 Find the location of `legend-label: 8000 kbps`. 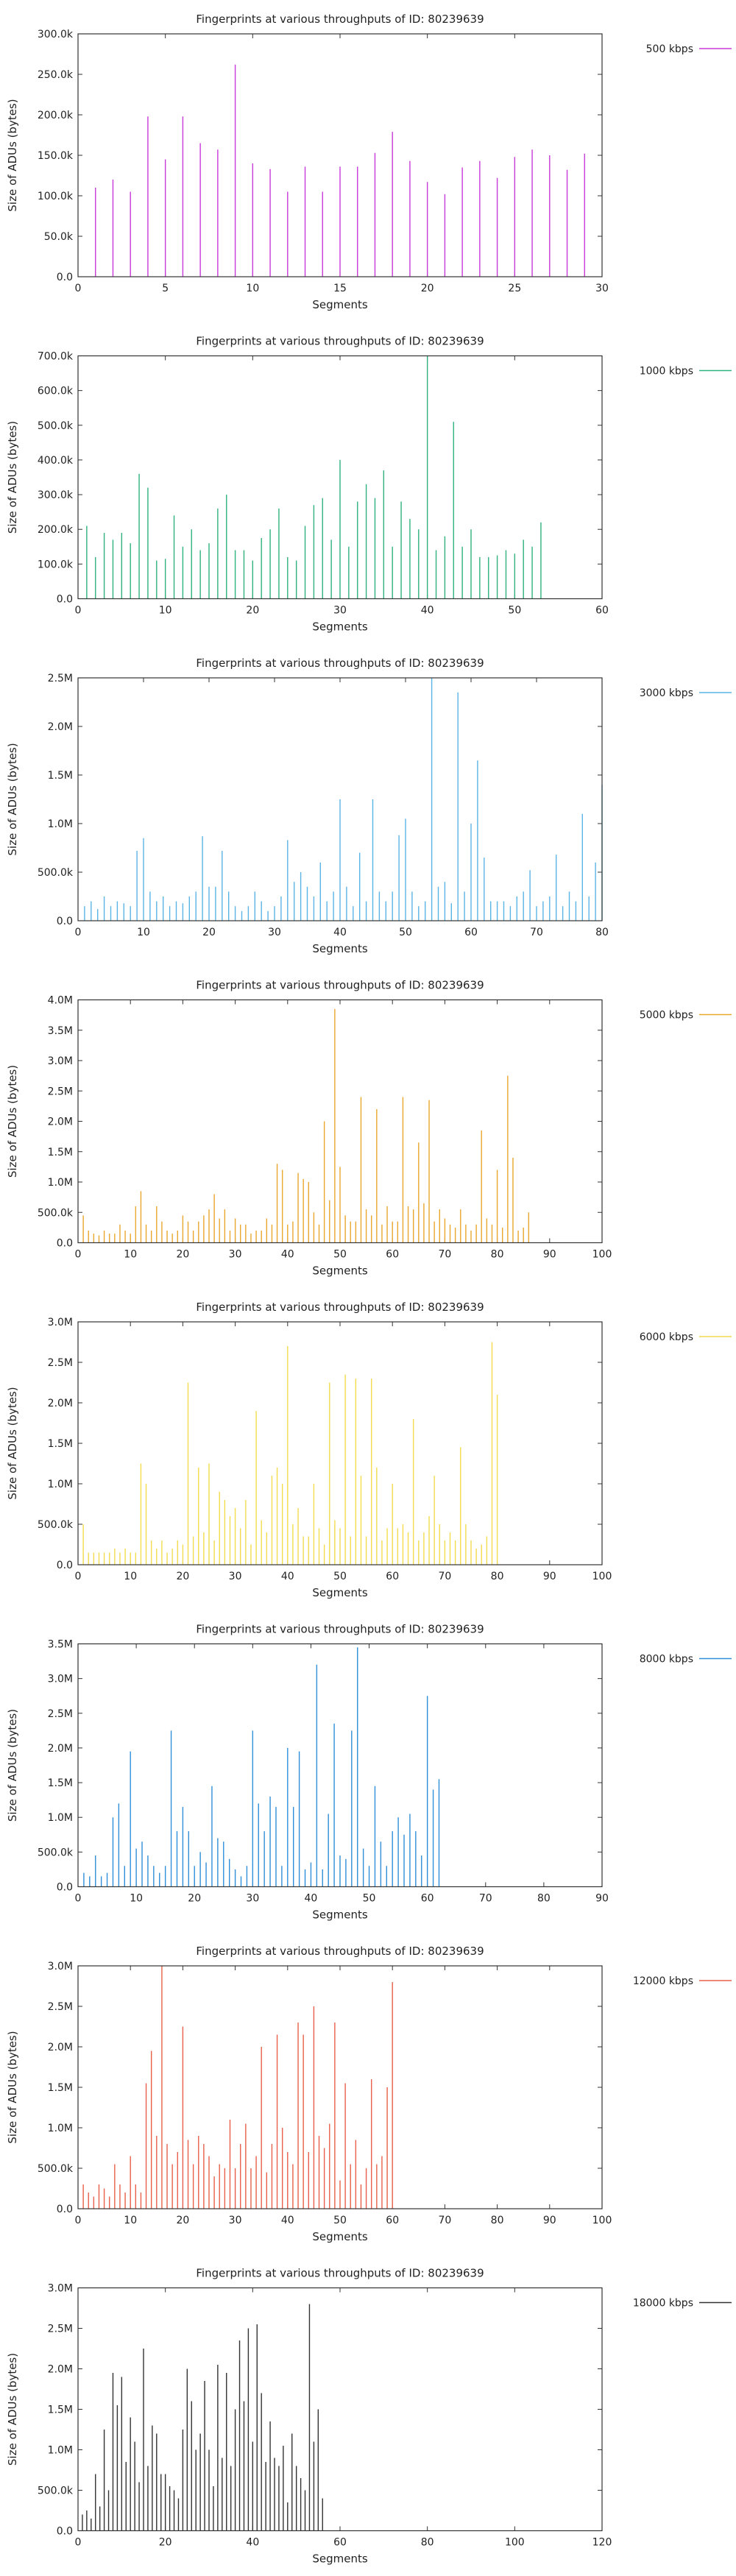

legend-label: 8000 kbps is located at coordinates (666, 1660).